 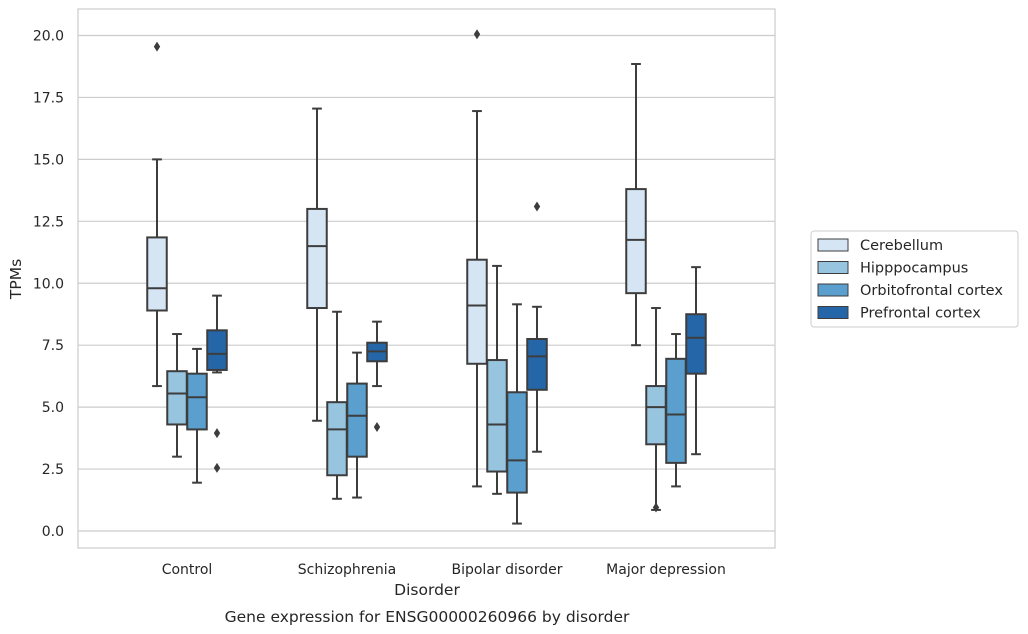 I want to click on y-tick-label: 15.0, so click(x=48, y=160).